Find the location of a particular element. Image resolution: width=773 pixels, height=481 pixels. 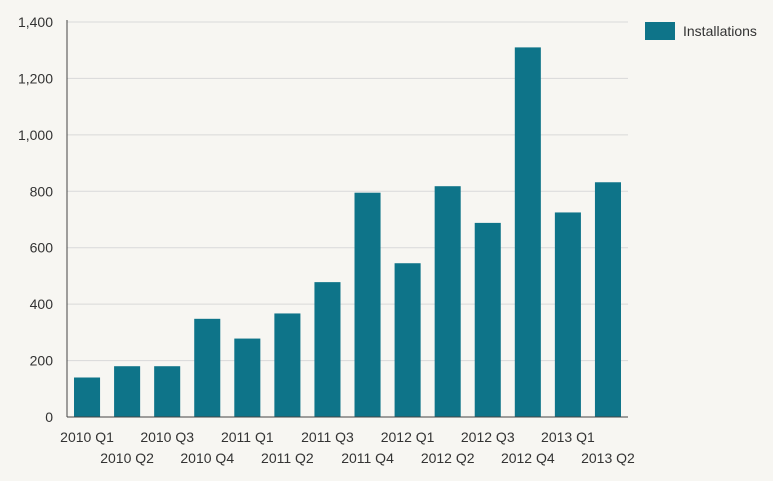

x-tick-label: 2013 Q2 is located at coordinates (608, 458).